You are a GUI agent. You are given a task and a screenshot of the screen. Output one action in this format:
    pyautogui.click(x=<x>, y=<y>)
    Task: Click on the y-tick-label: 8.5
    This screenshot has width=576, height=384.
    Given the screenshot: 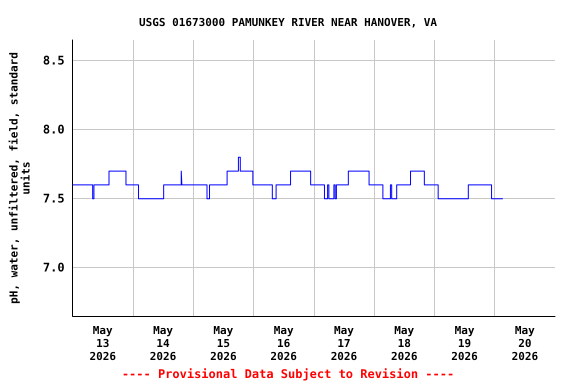 What is the action you would take?
    pyautogui.click(x=53, y=61)
    